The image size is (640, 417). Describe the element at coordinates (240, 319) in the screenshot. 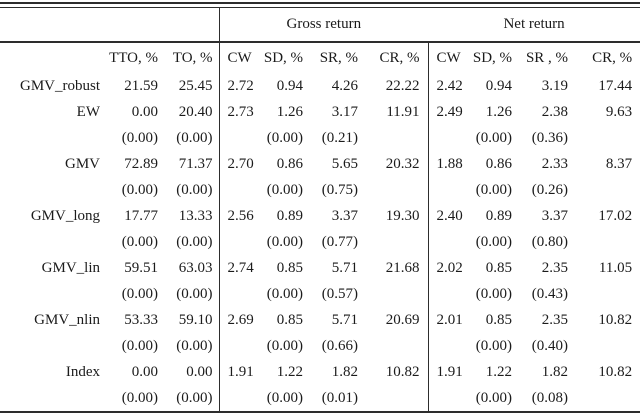

I see `cell-value: 2.69` at that location.